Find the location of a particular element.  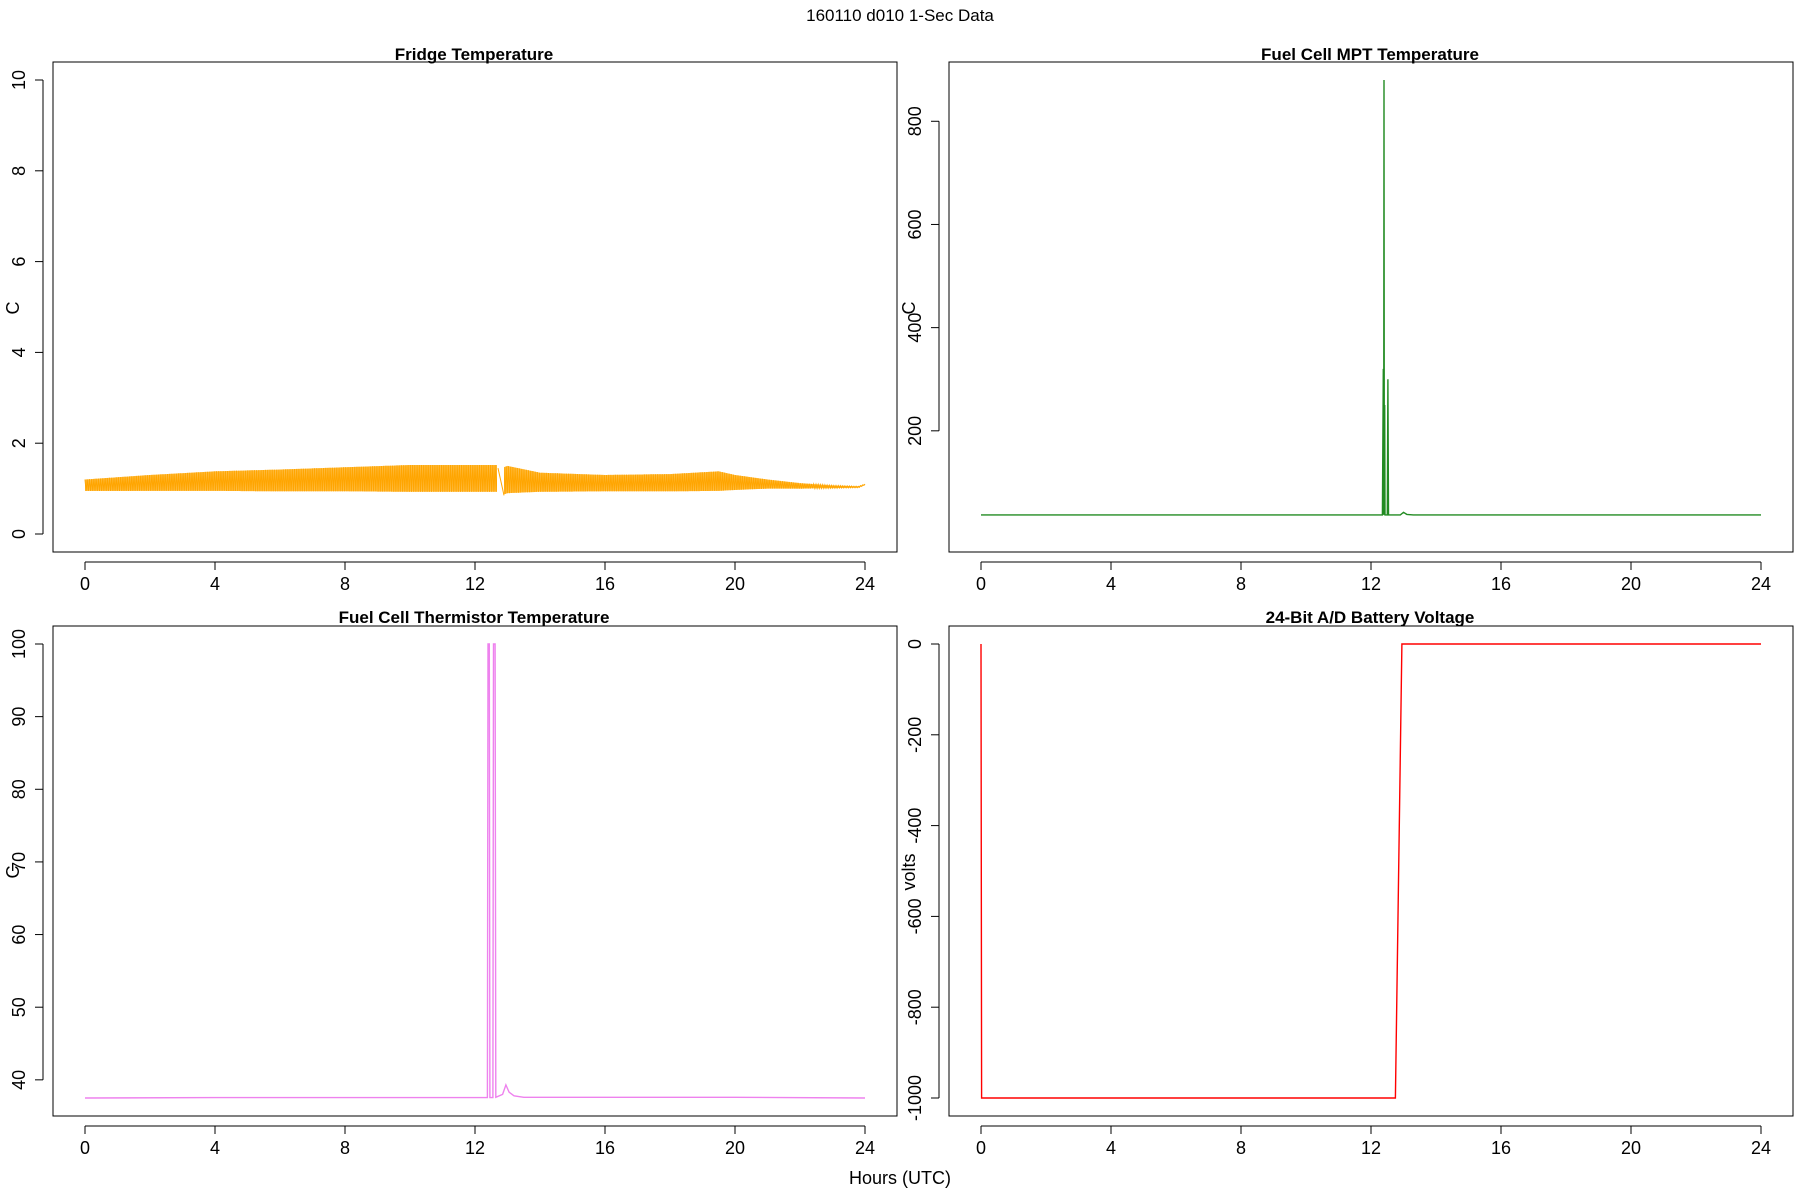

y-tick-label: -1000 is located at coordinates (915, 1098).